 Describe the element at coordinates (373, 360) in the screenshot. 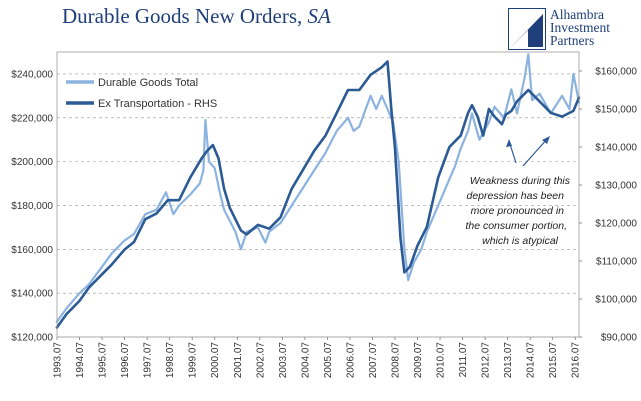

I see `x-axis-tick-label: 2007.07` at that location.